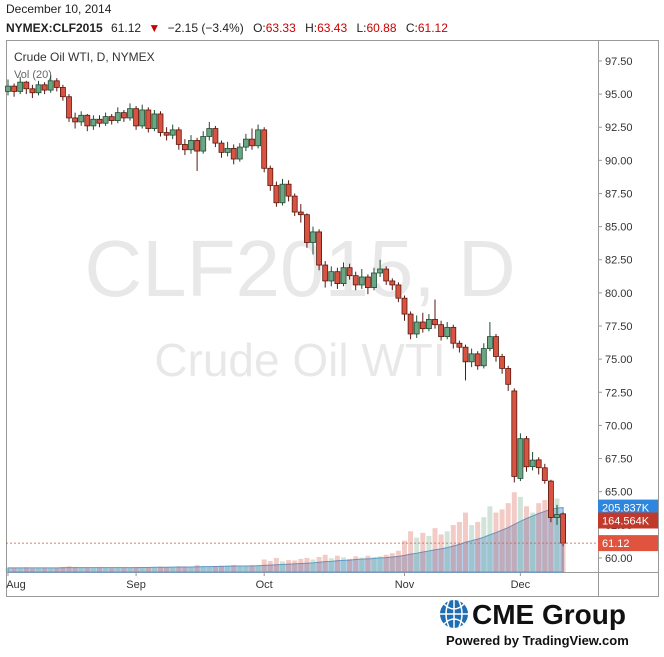 The height and width of the screenshot is (657, 664). I want to click on x-tick-label: Oct, so click(264, 585).